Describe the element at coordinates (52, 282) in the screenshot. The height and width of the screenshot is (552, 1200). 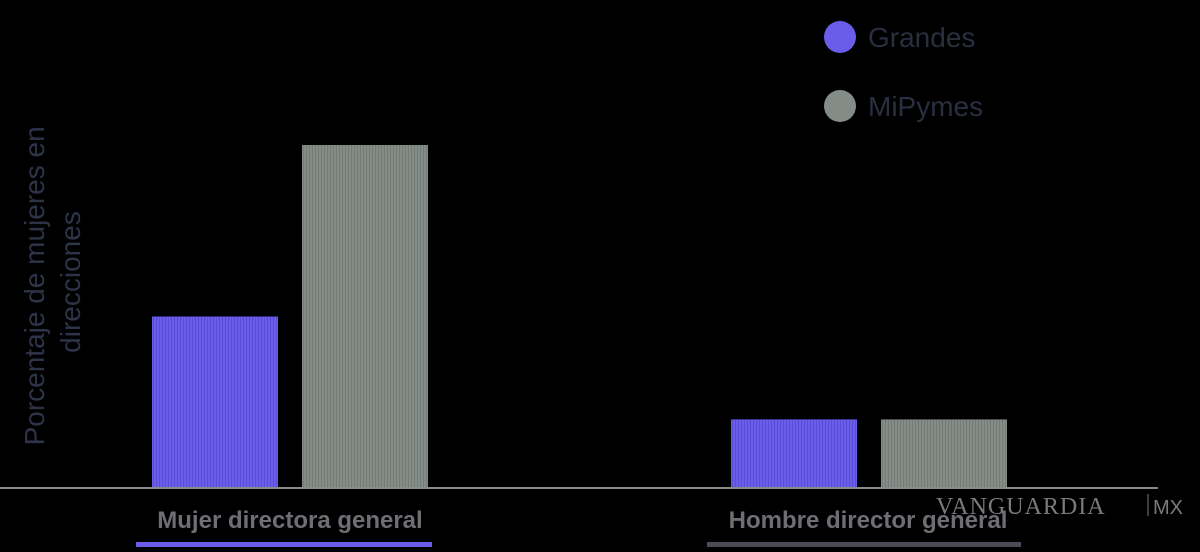
I see `y-axis-title: Porcentaje de mujeres en direcciones` at that location.